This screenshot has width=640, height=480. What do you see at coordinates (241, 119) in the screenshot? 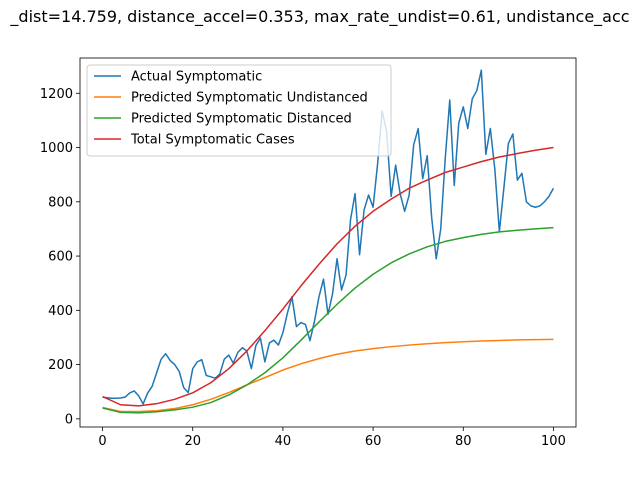
I see `legend-label: Predicted Symptomatic Distanced` at bounding box center [241, 119].